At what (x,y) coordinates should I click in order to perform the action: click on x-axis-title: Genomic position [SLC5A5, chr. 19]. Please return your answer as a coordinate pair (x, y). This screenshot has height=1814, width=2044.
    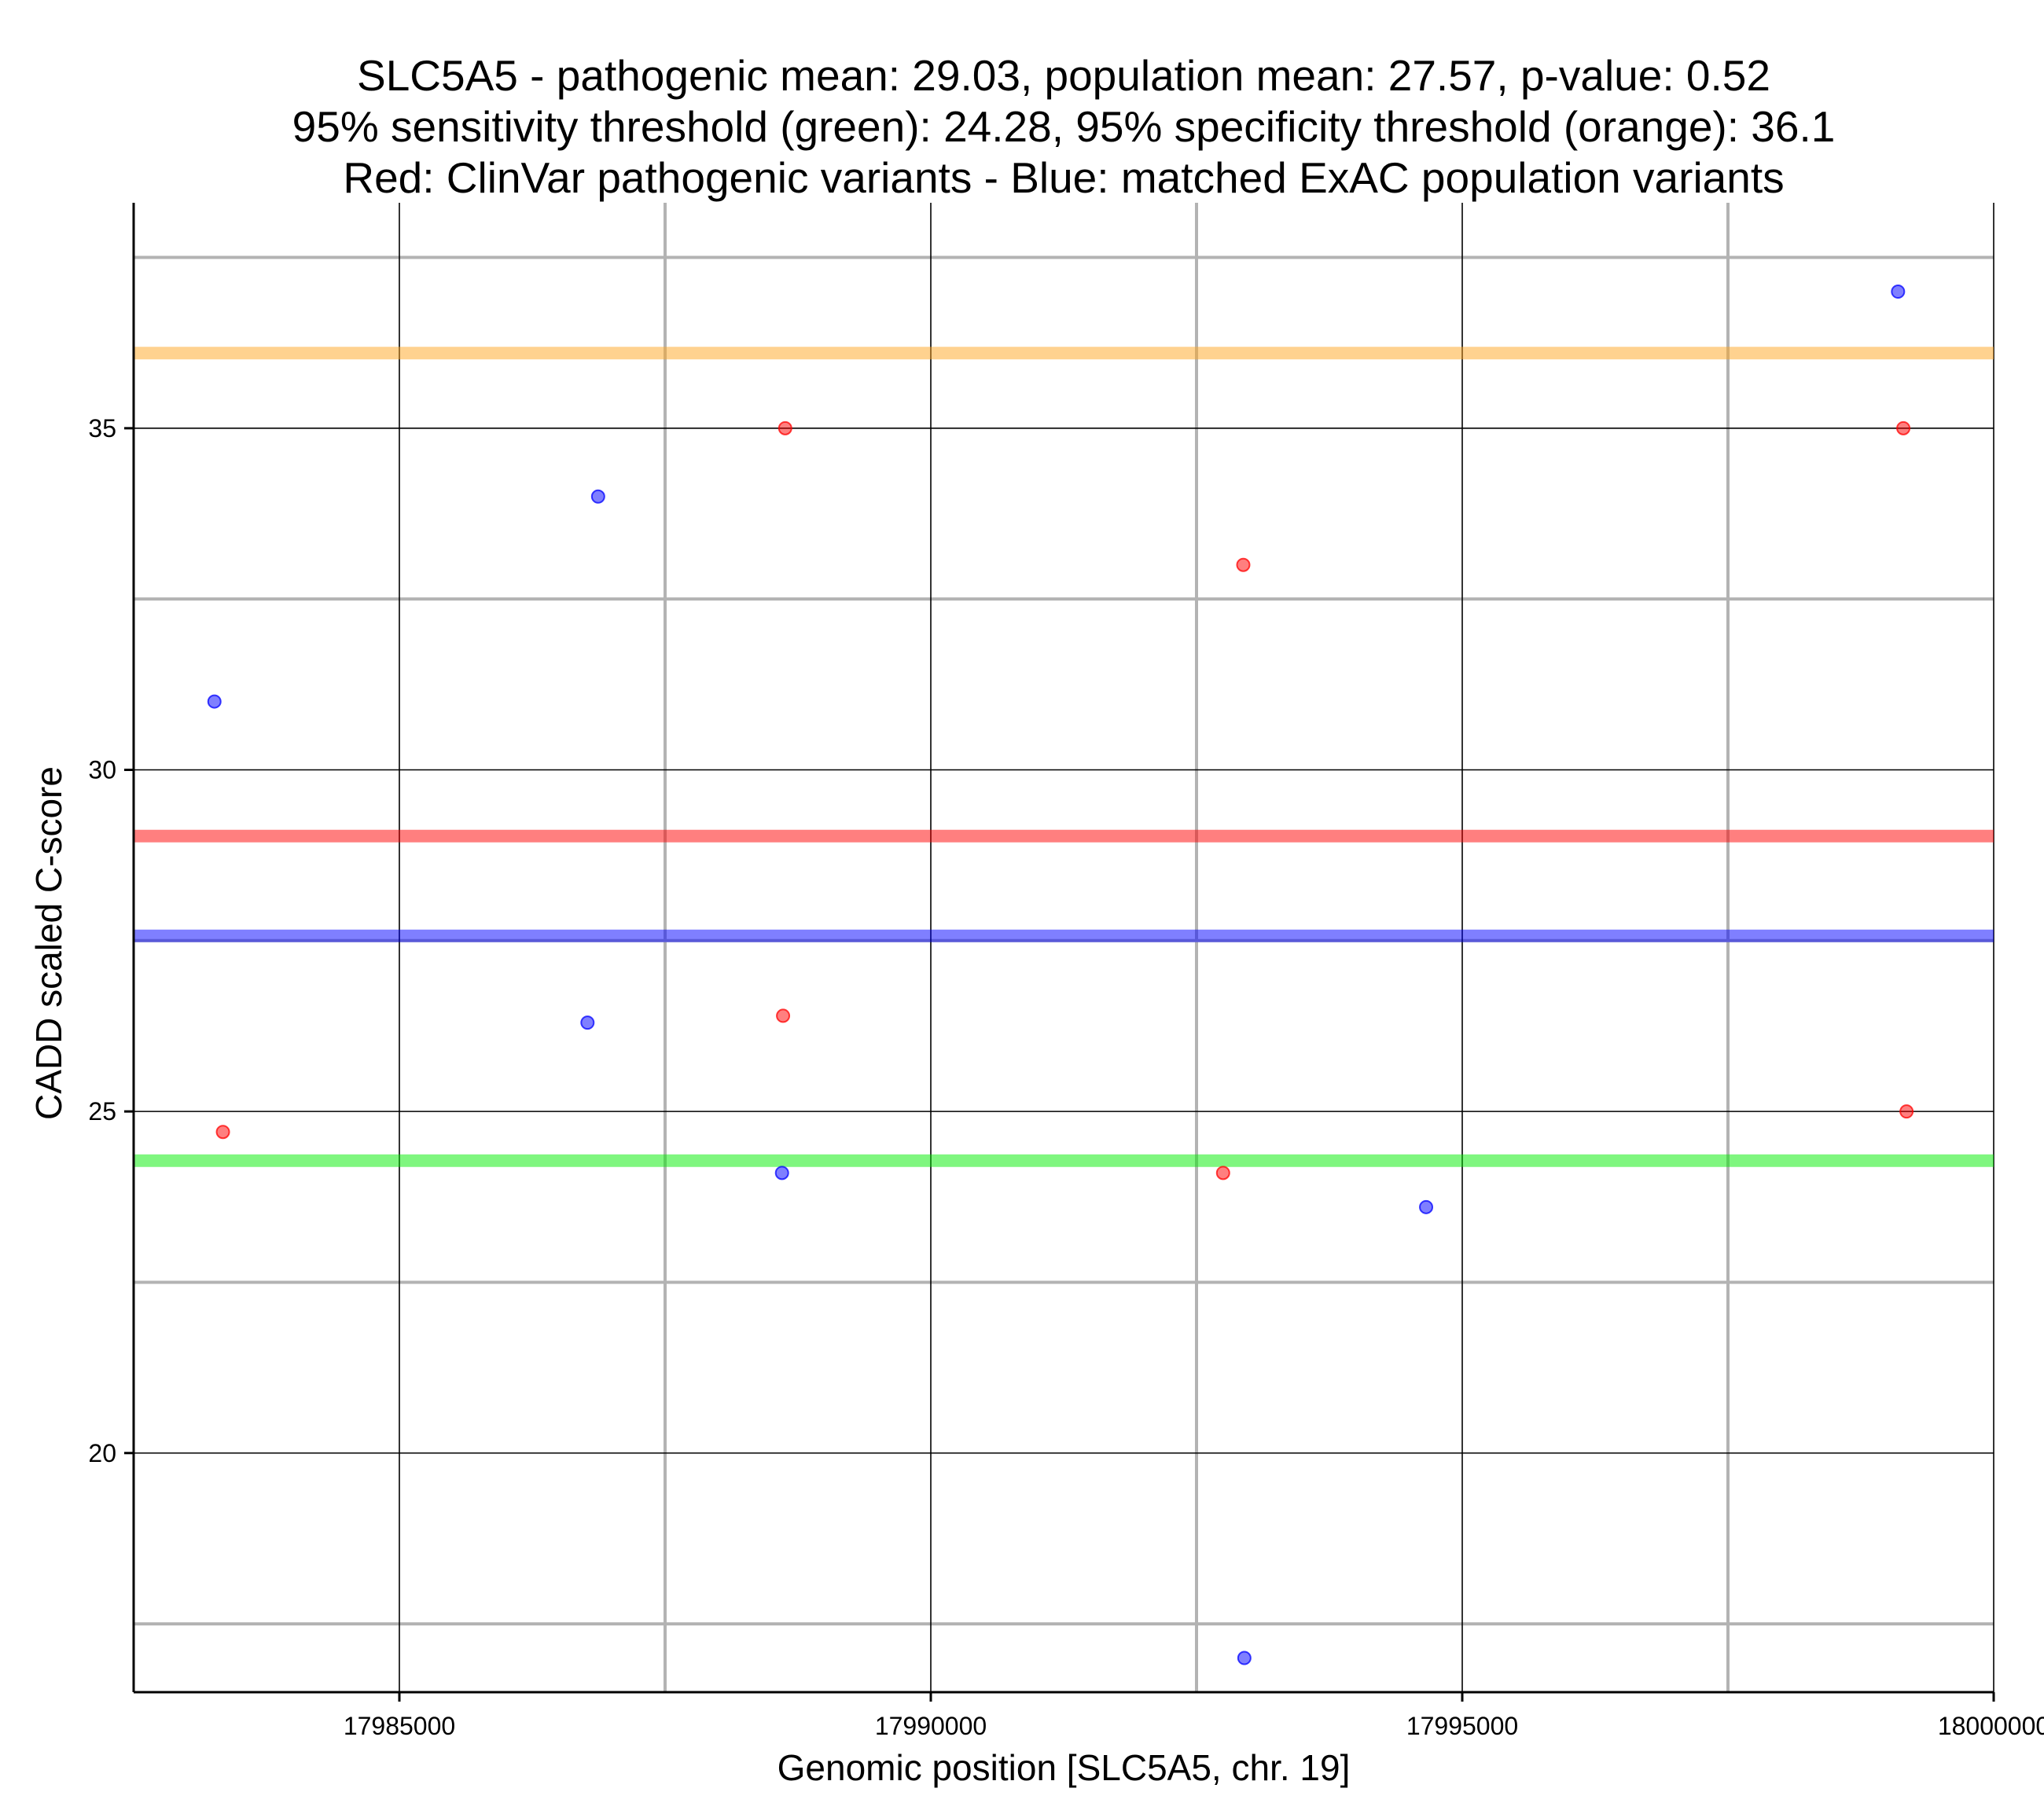
    Looking at the image, I should click on (1064, 1767).